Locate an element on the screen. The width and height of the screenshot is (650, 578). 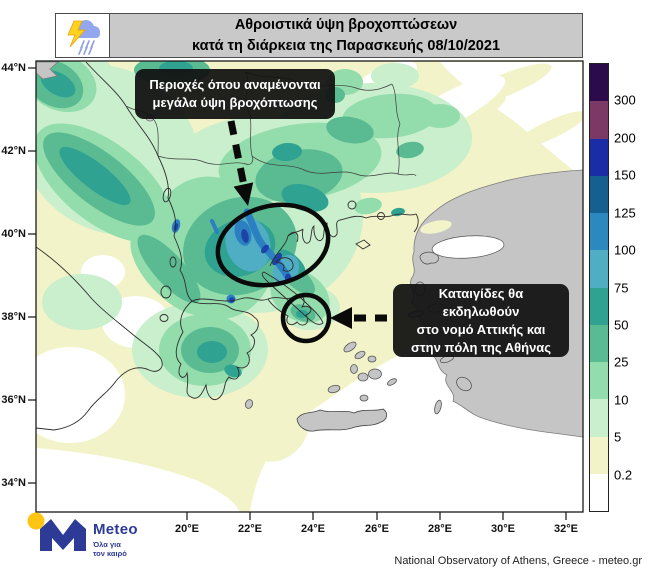
rain-level-150-cores is located at coordinates (232, 263).